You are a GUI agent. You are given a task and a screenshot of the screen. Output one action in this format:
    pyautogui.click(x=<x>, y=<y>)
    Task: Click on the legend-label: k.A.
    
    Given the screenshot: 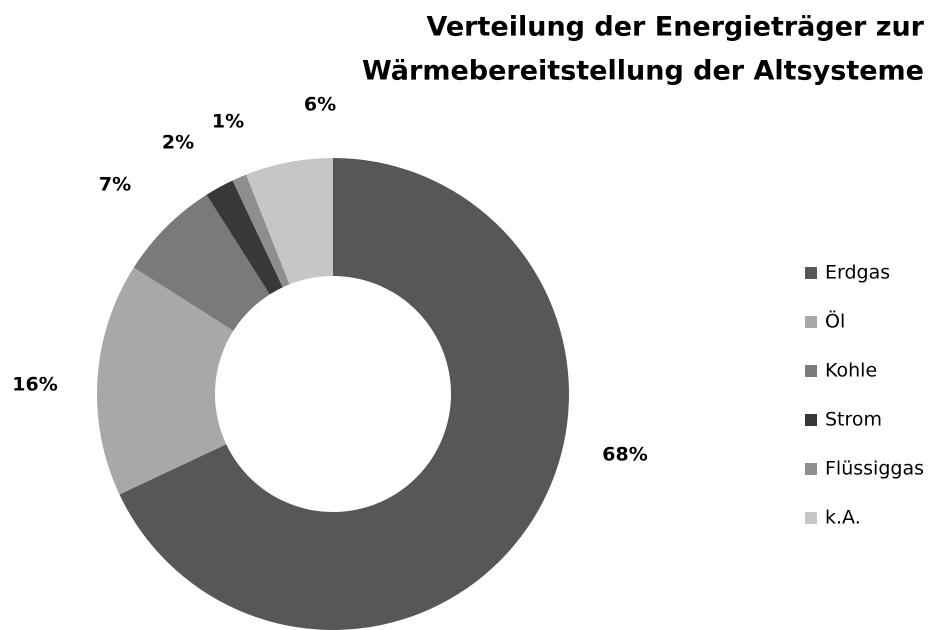 What is the action you would take?
    pyautogui.click(x=843, y=518)
    